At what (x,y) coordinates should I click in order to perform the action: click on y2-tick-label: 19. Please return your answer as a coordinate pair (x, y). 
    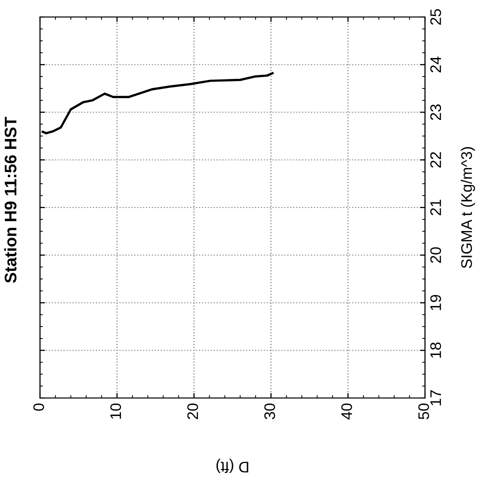
    Looking at the image, I should click on (436, 302).